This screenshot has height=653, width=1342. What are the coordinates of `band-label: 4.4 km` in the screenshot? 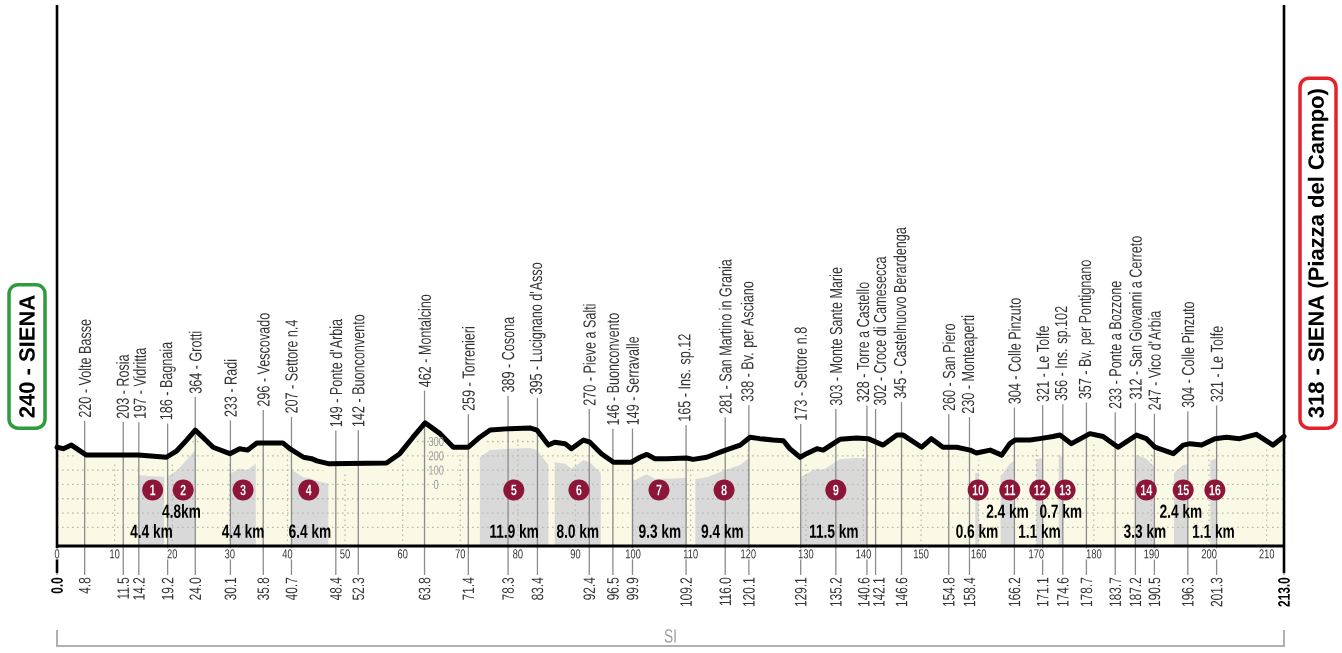 It's located at (151, 531).